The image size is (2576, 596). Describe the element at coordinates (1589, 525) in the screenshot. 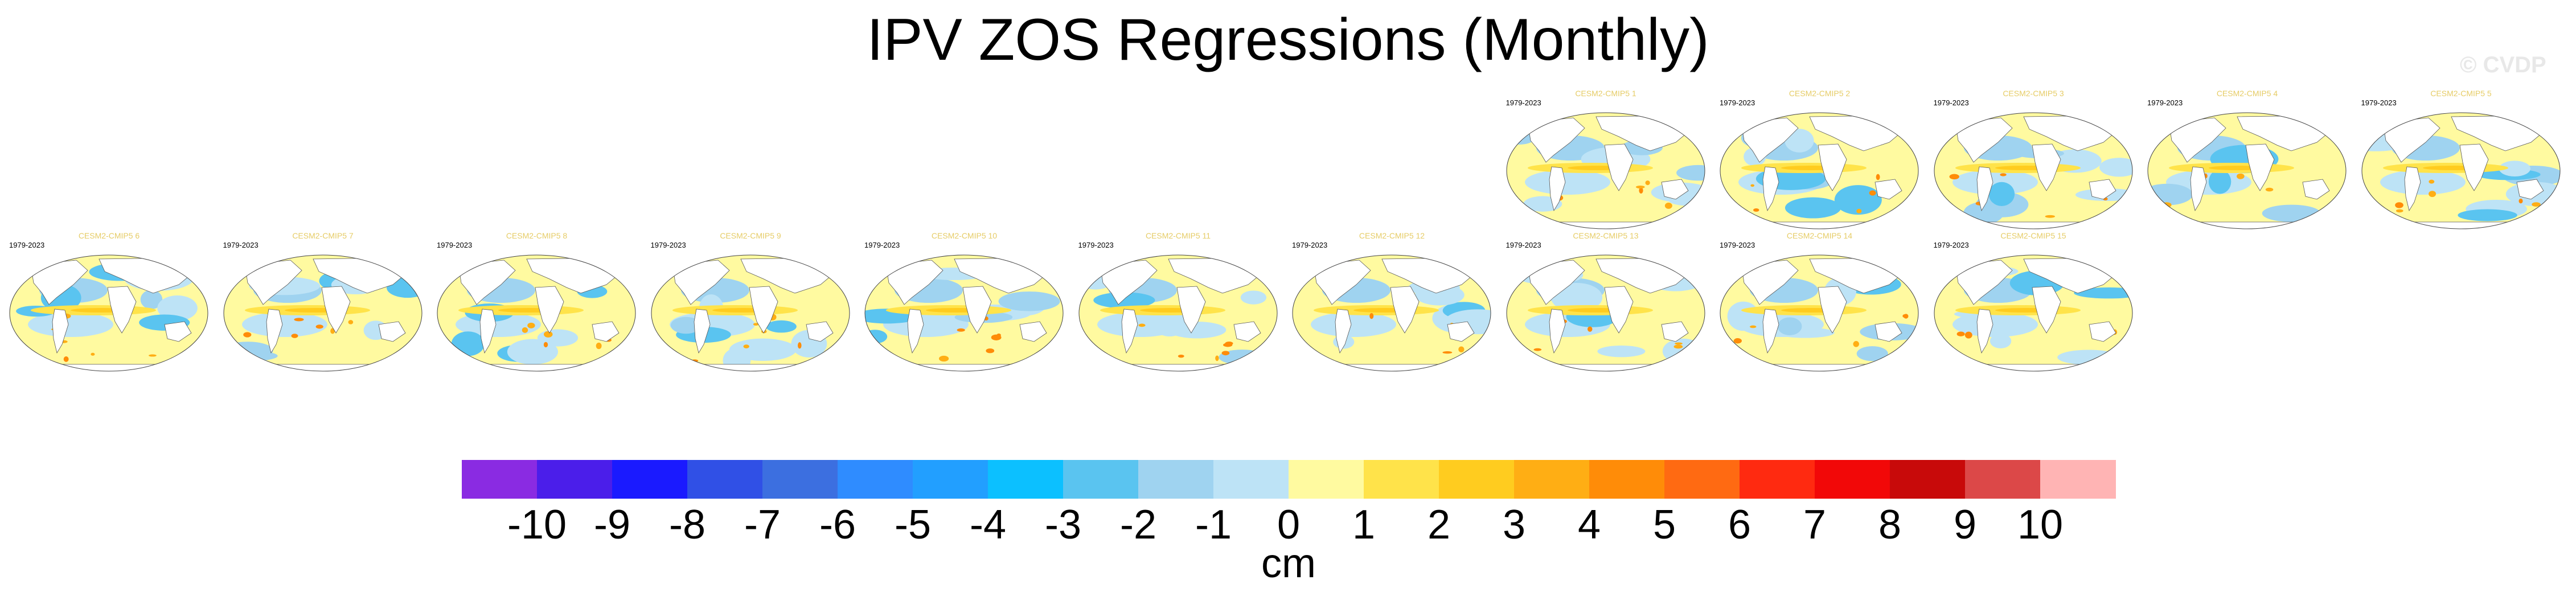

I see `colorbar-tick-label: 4` at that location.